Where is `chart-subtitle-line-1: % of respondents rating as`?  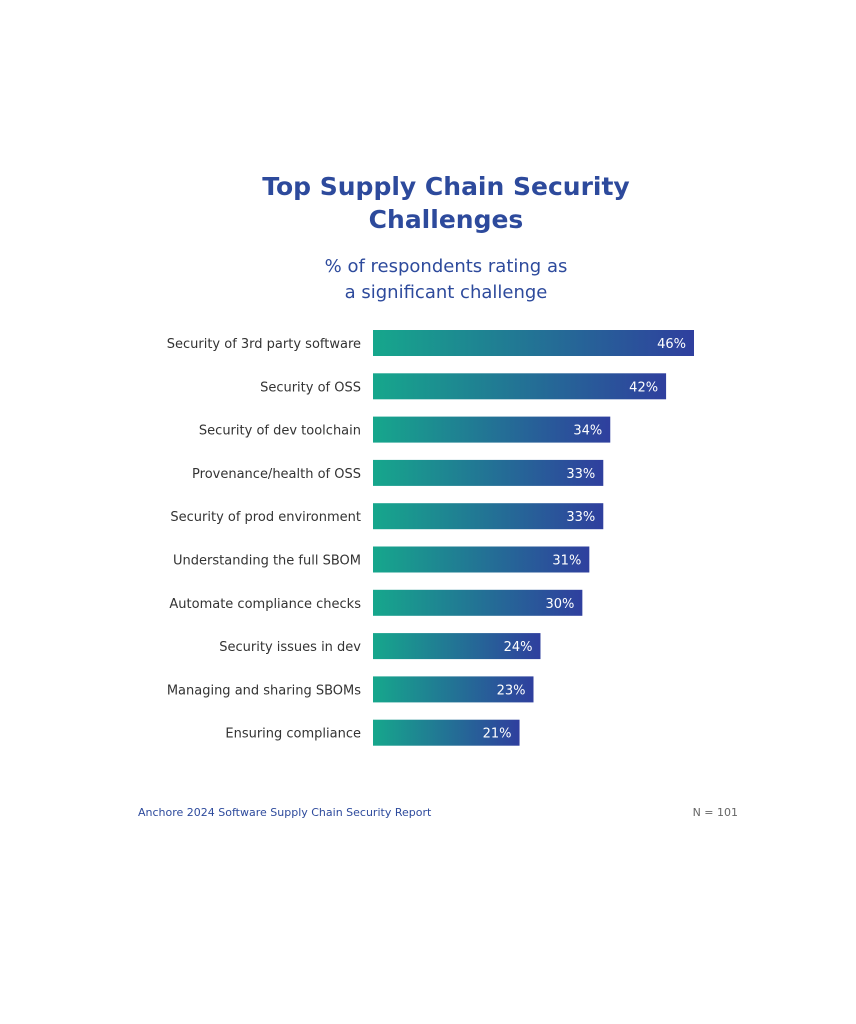
chart-subtitle-line-1: % of respondents rating as is located at coordinates (446, 266).